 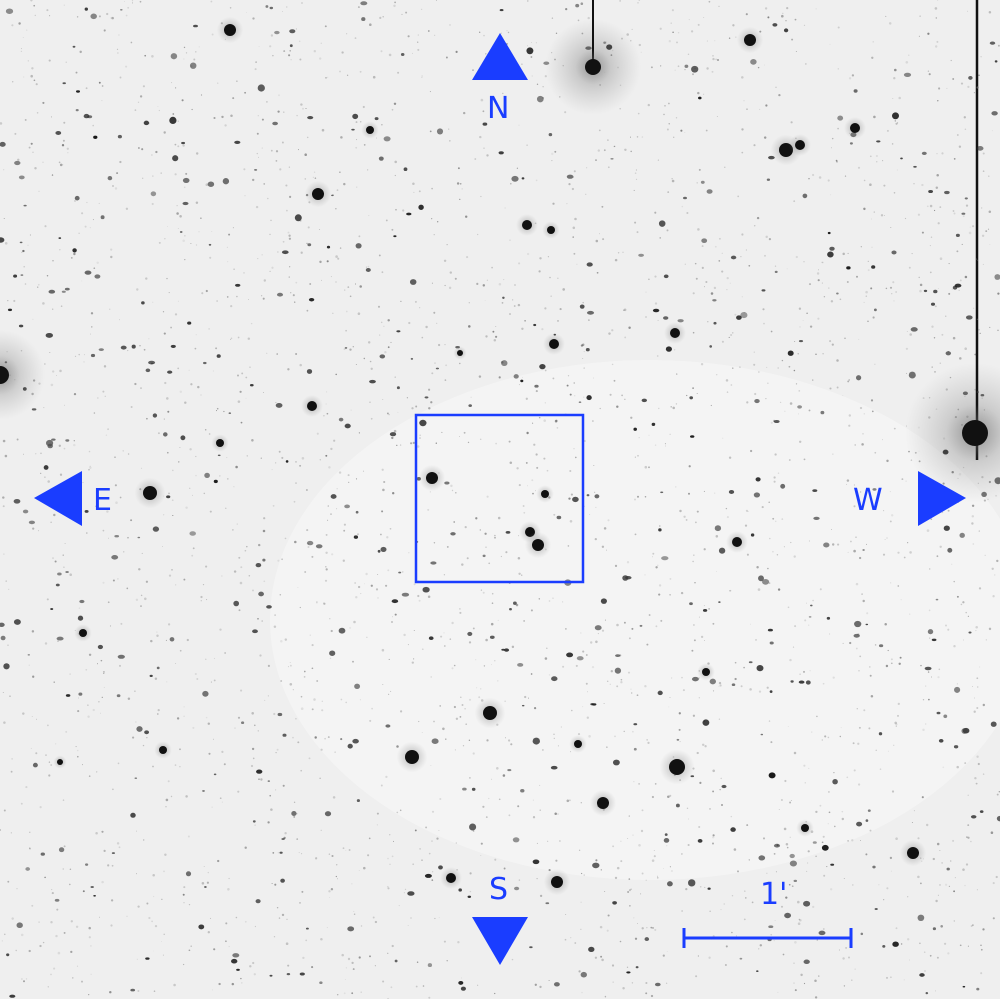 I want to click on north-label: N, so click(x=498, y=108).